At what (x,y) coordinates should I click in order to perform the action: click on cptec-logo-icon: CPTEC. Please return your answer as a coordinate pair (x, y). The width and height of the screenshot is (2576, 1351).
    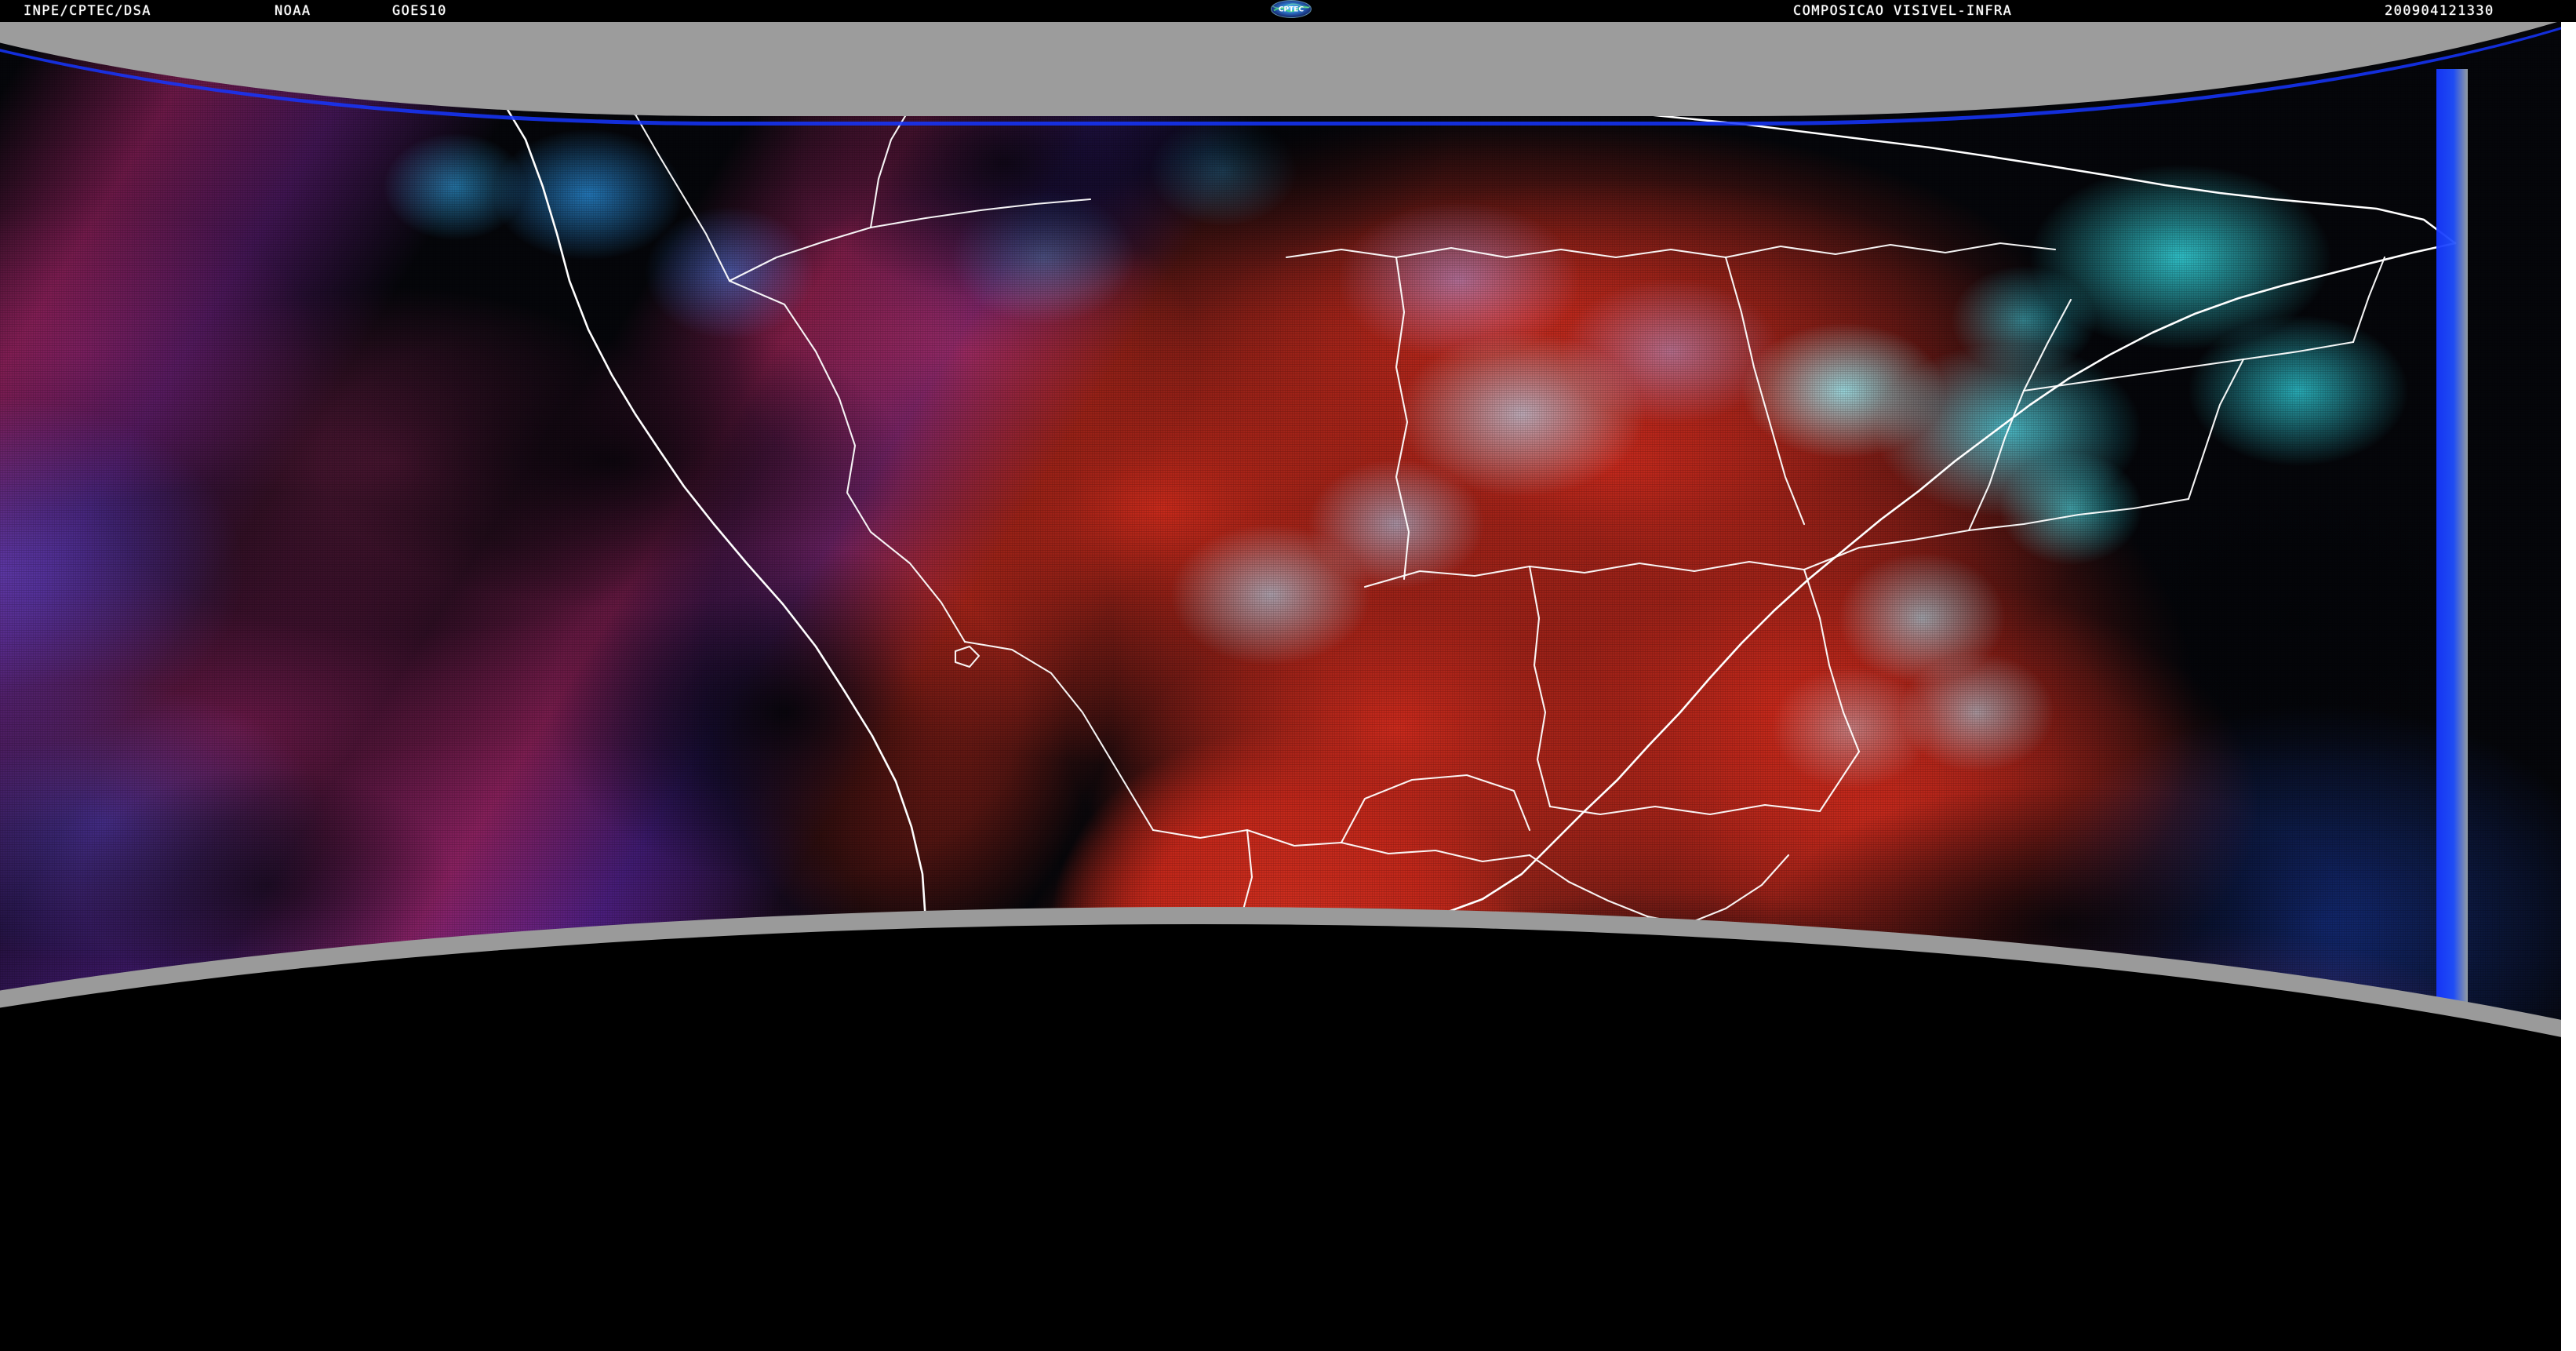
    Looking at the image, I should click on (1291, 9).